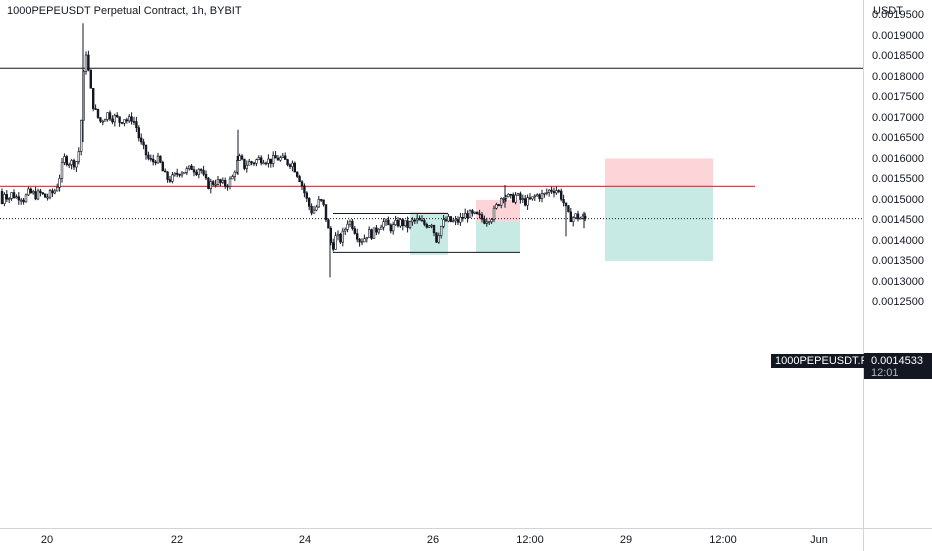 The height and width of the screenshot is (551, 932). Describe the element at coordinates (897, 361) in the screenshot. I see `last-price-value: 0.0014533` at that location.